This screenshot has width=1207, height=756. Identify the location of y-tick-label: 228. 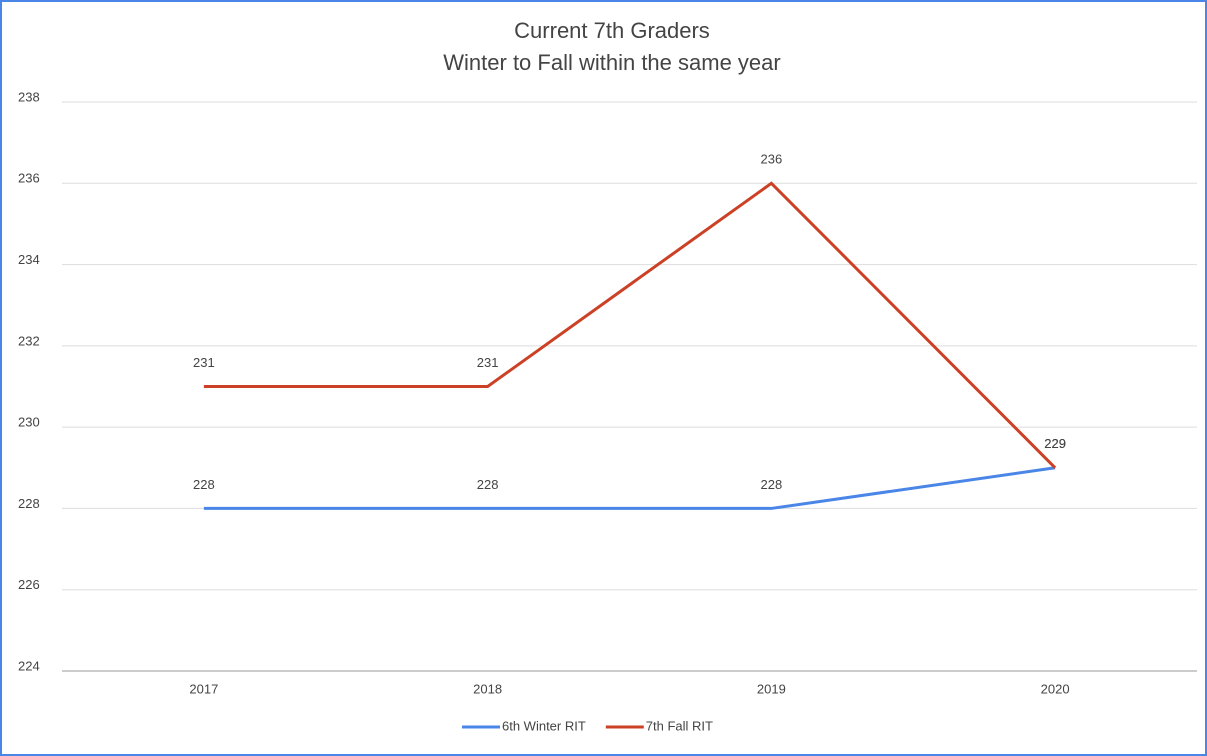
(29, 503).